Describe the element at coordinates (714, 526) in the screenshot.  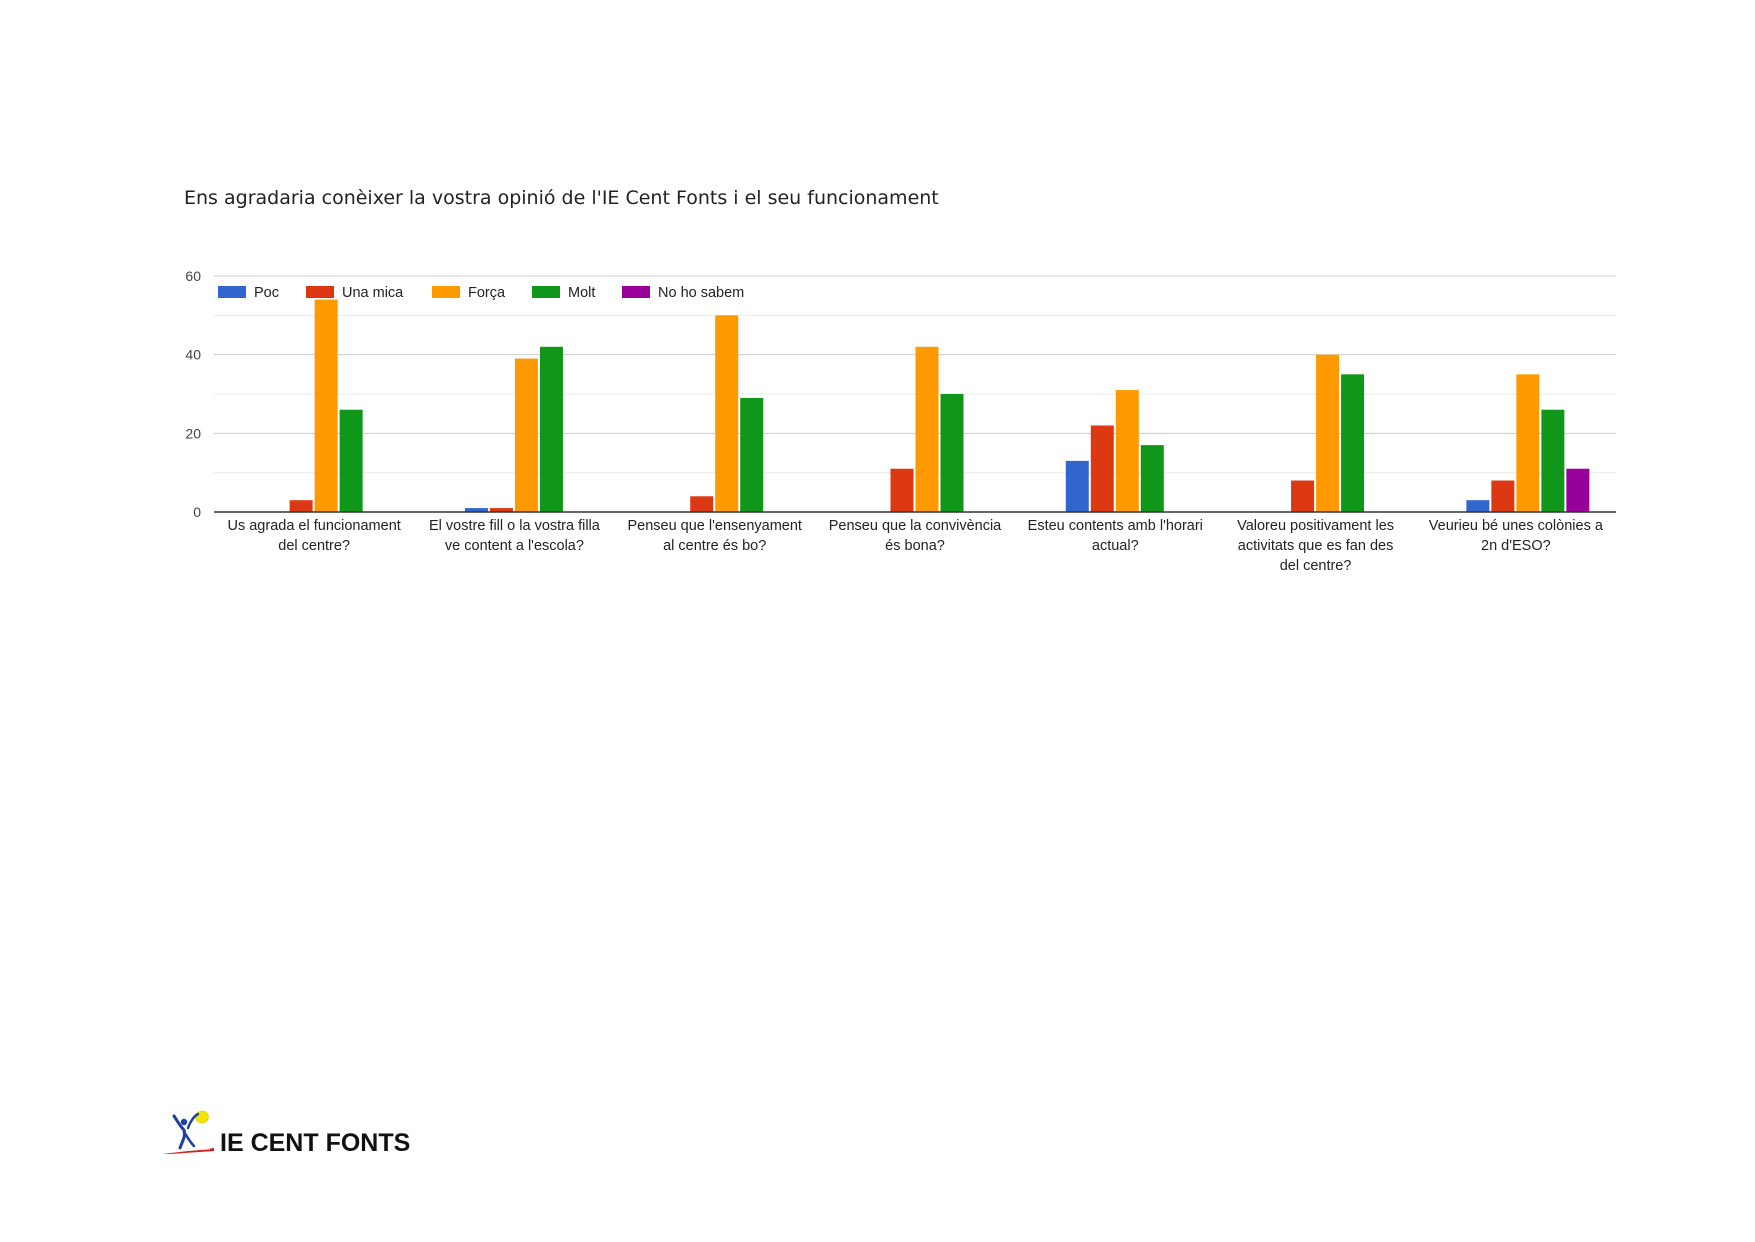
I see `x-category-label: Penseu que l'ensenyament` at that location.